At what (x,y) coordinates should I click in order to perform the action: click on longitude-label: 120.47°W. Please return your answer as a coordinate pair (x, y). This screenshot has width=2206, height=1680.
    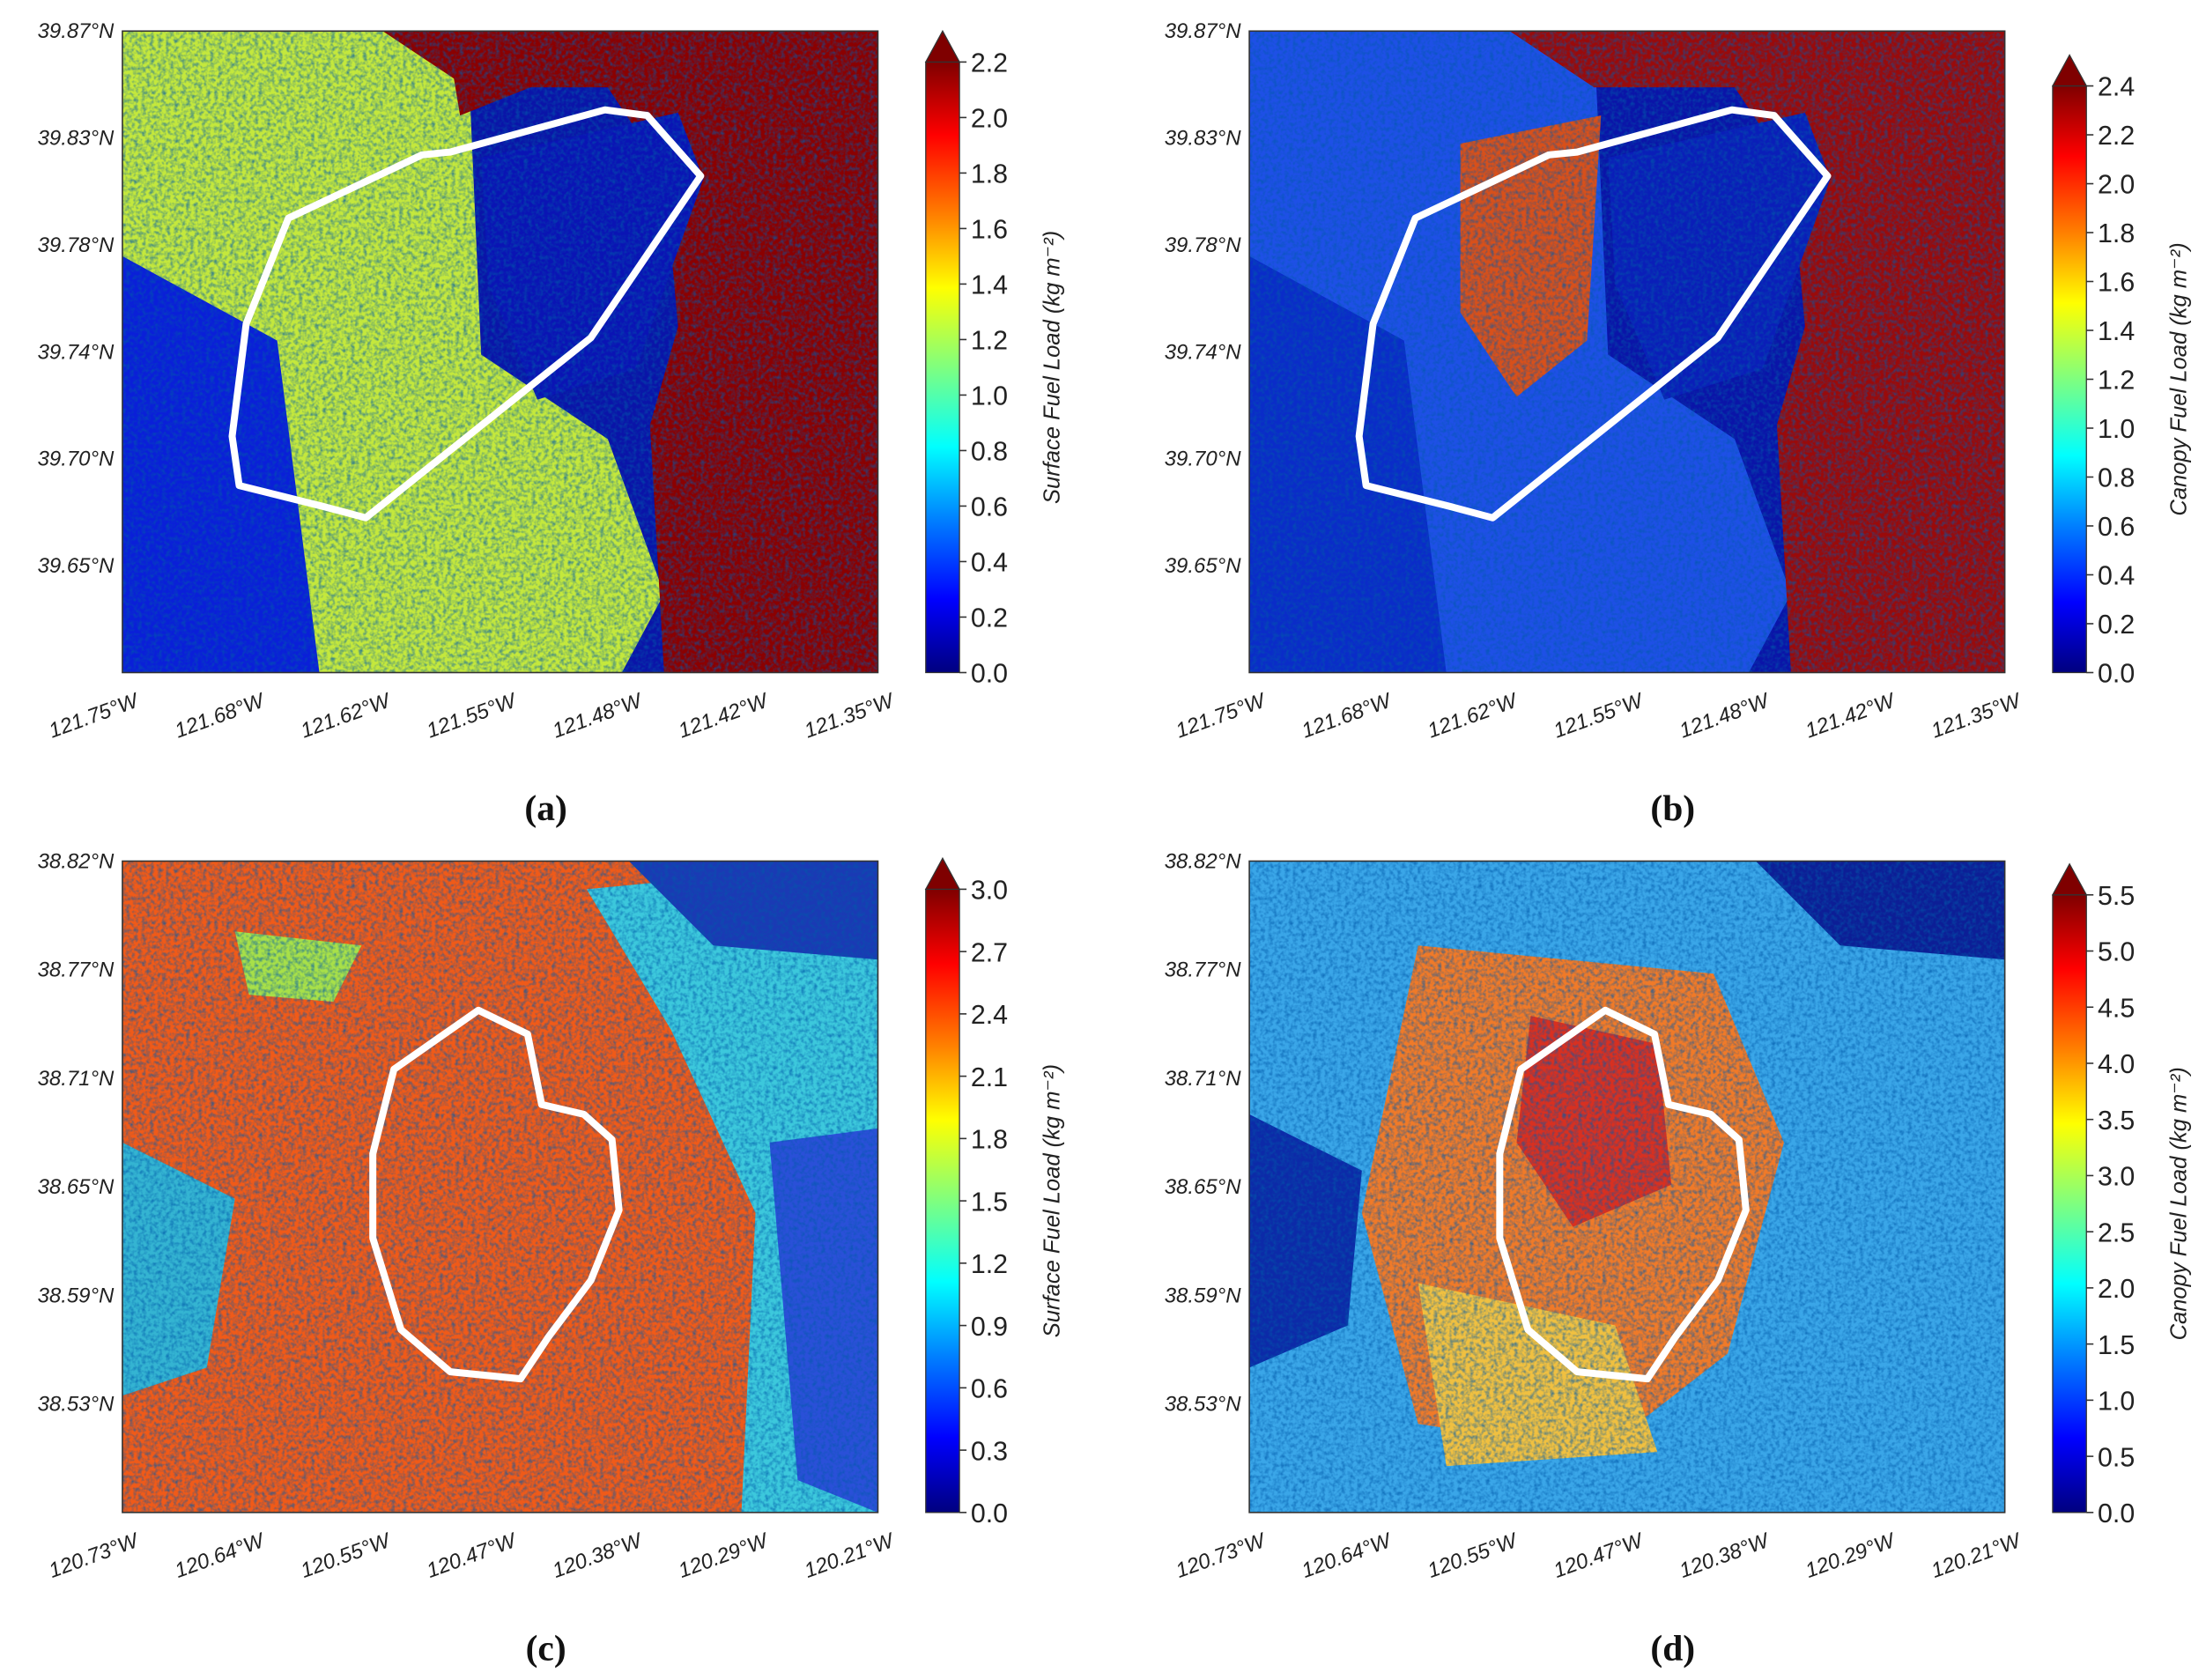
    Looking at the image, I should click on (473, 1555).